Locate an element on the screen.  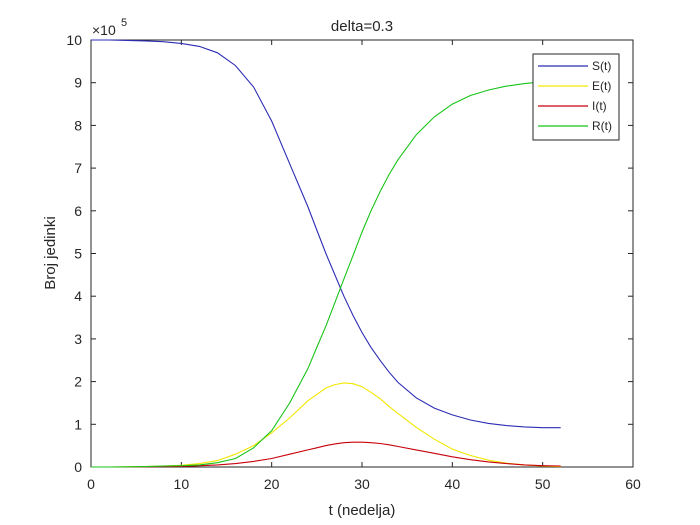
legend-label: R(t) is located at coordinates (602, 126).